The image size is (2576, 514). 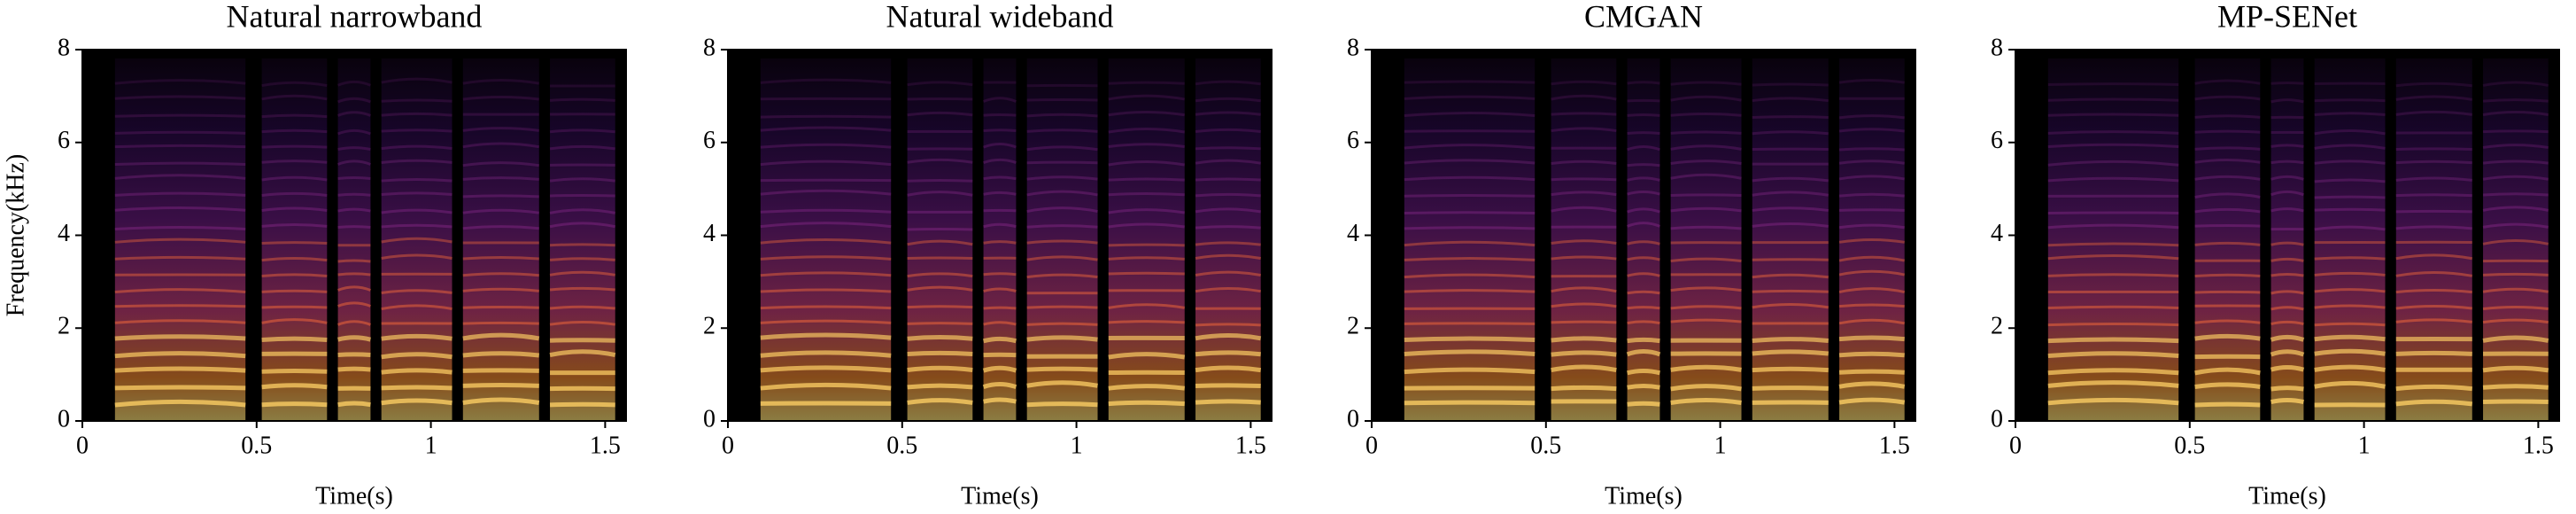 I want to click on x-tick-label: 1.5, so click(x=1894, y=445).